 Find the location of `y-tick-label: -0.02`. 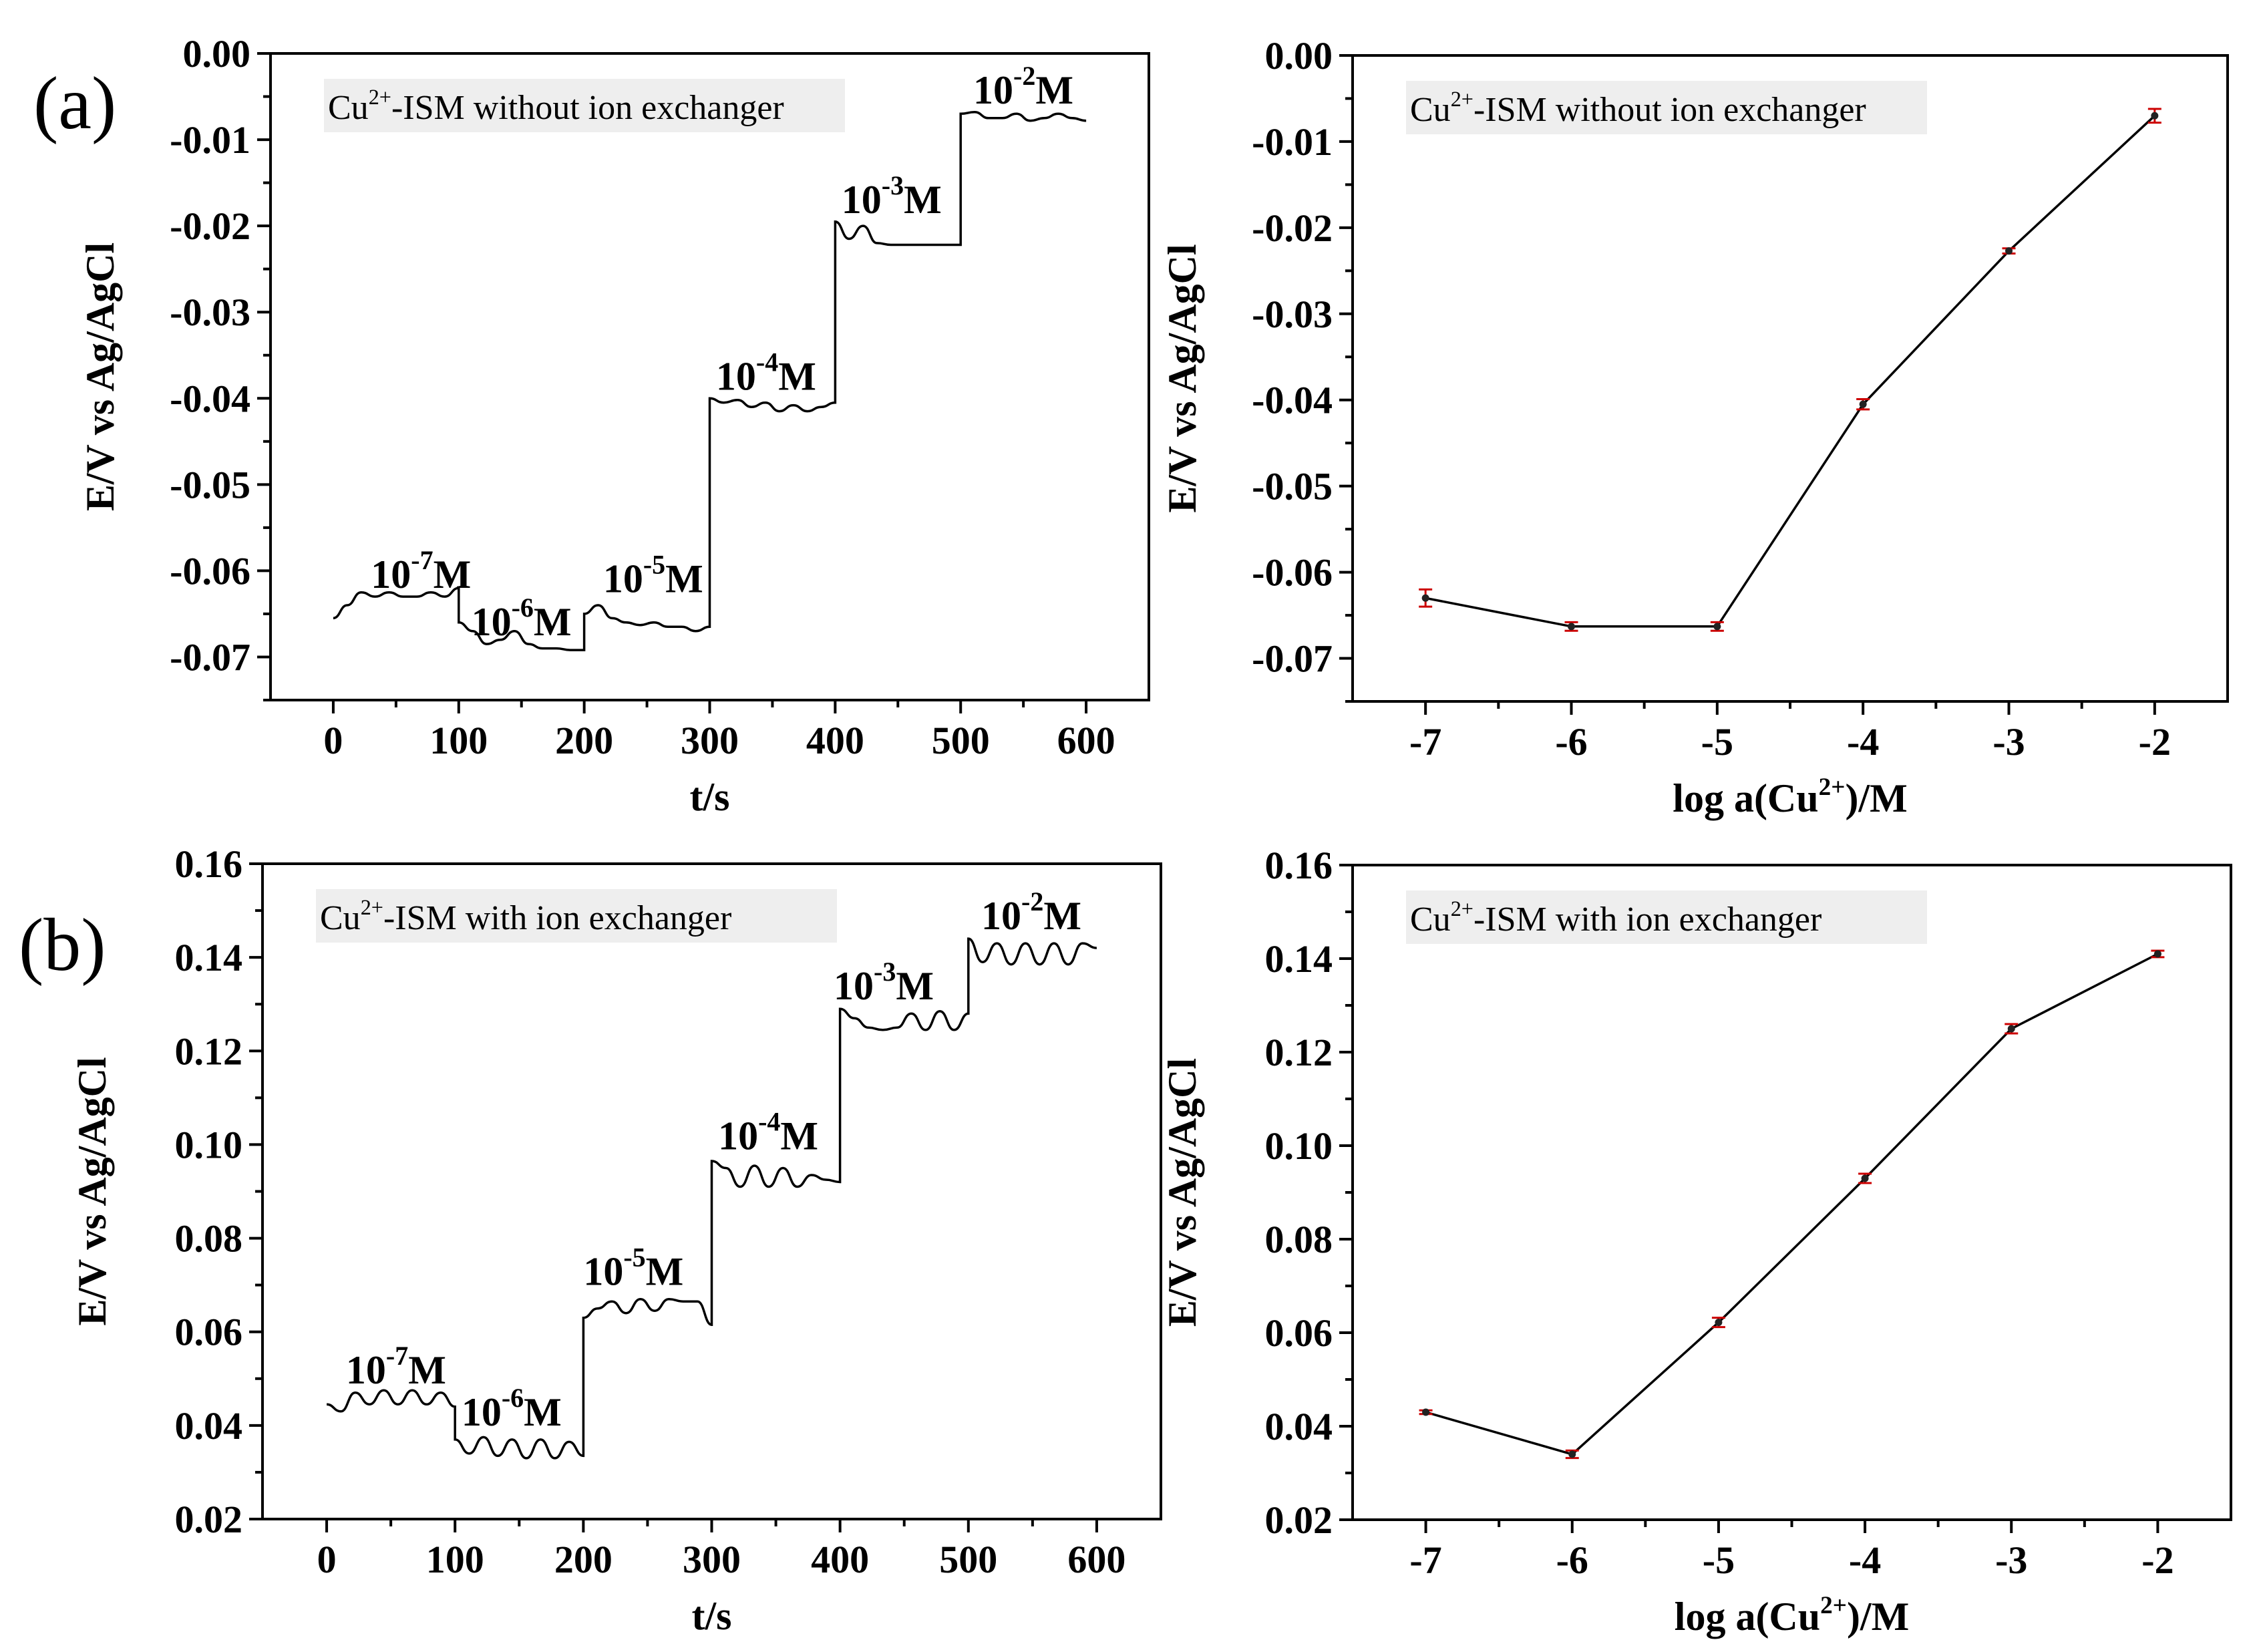

y-tick-label: -0.02 is located at coordinates (1292, 228).